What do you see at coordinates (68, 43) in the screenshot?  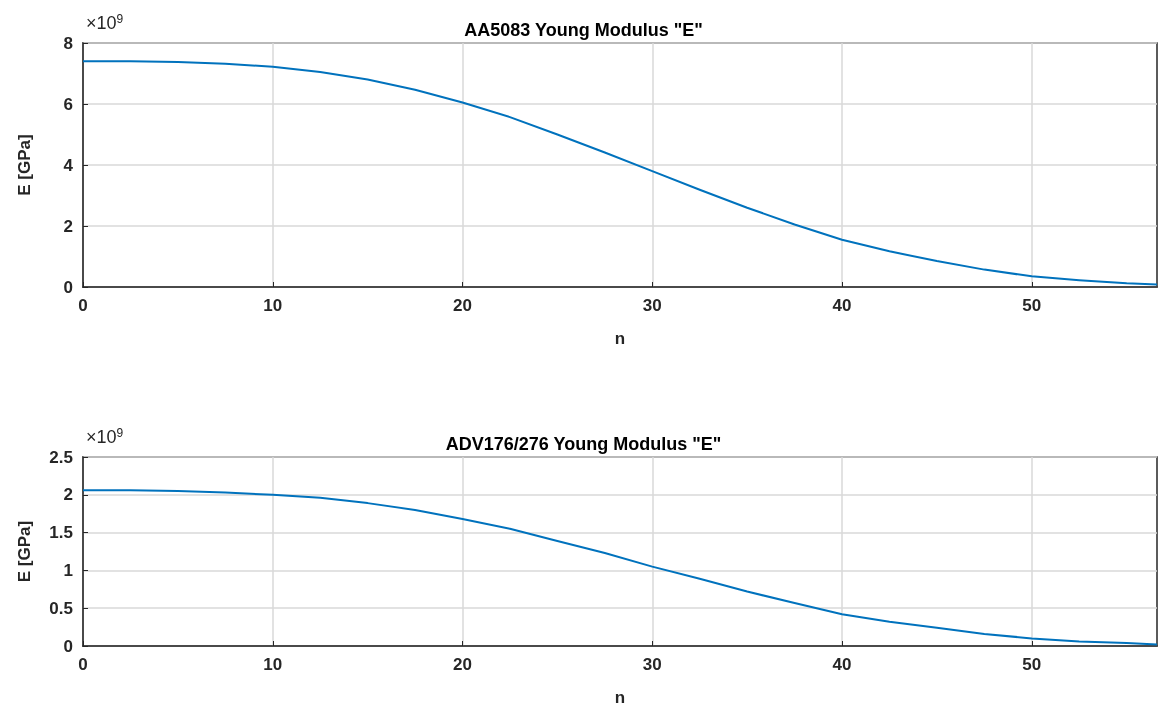 I see `y-tick-label: 8` at bounding box center [68, 43].